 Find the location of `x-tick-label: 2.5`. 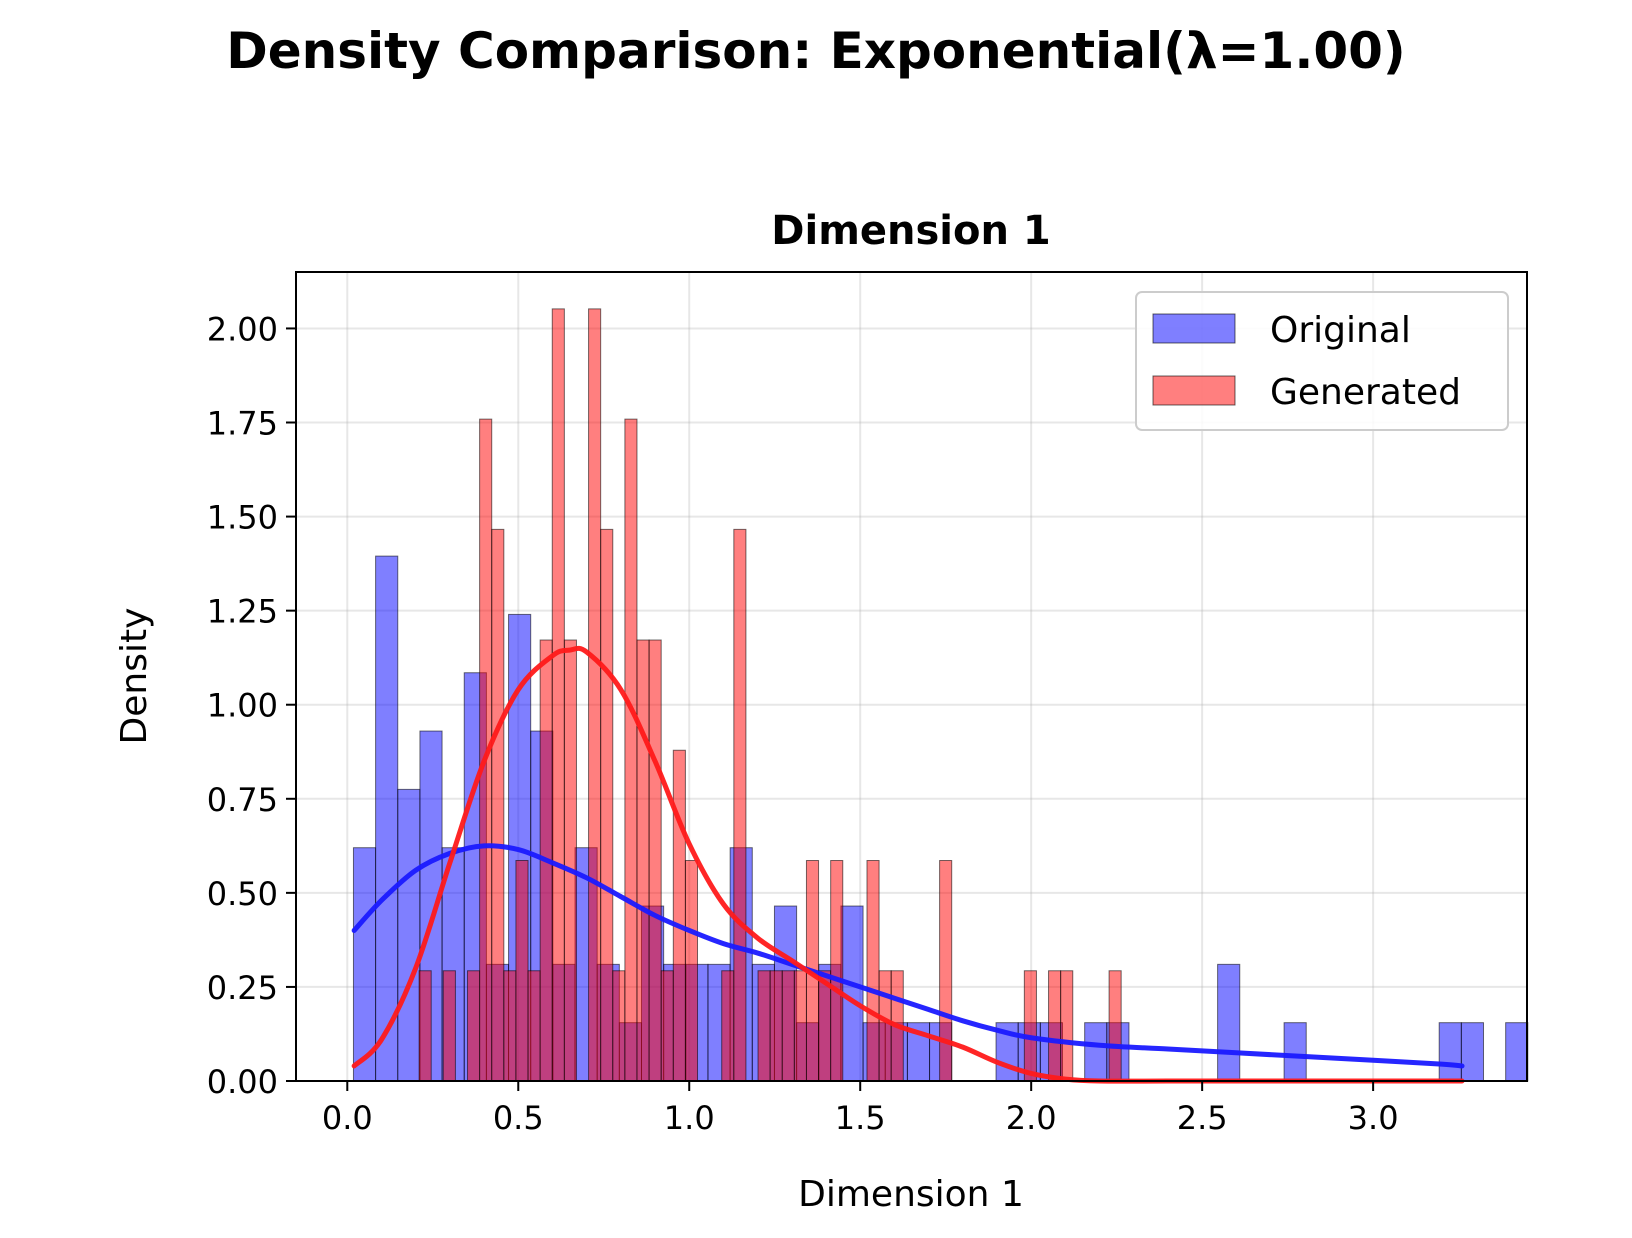

x-tick-label: 2.5 is located at coordinates (1202, 1118).